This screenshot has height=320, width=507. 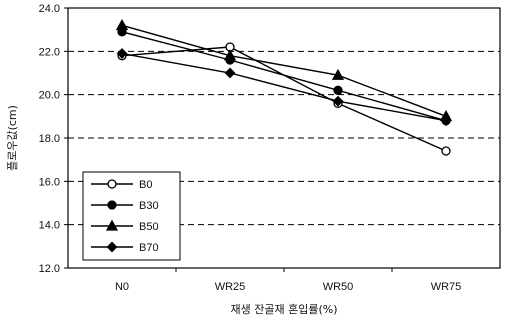 I want to click on y-tick-label: 24.0, so click(x=49, y=9).